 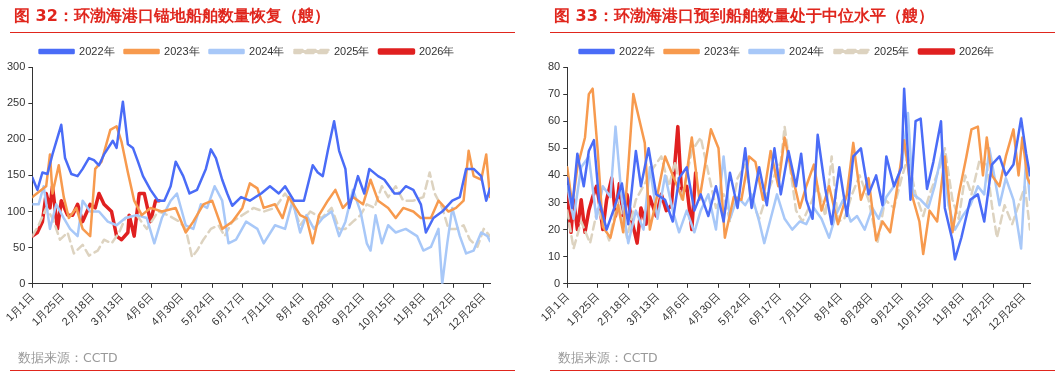 I want to click on y-tick-label: 200, so click(x=16, y=138).